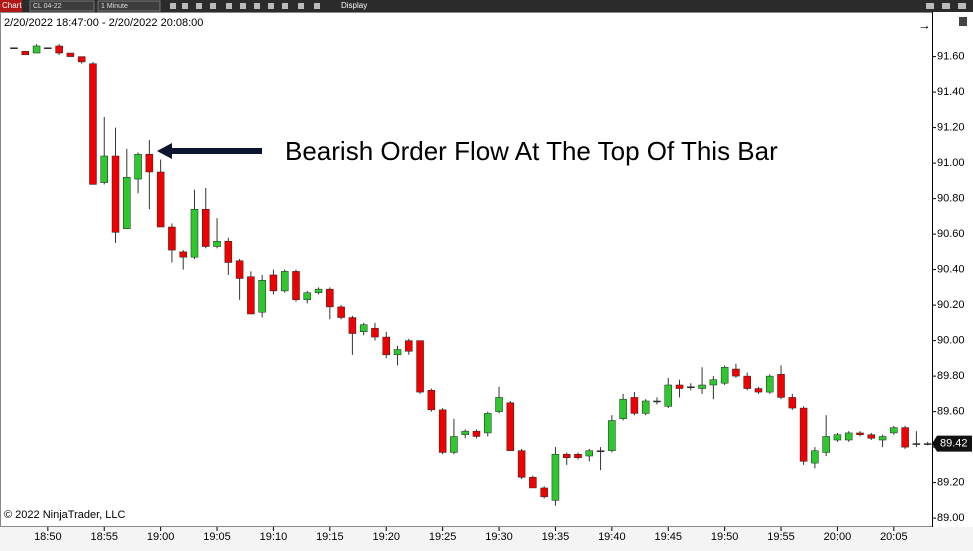 The image size is (973, 551). Describe the element at coordinates (274, 537) in the screenshot. I see `x-tick-label: 19:10` at that location.